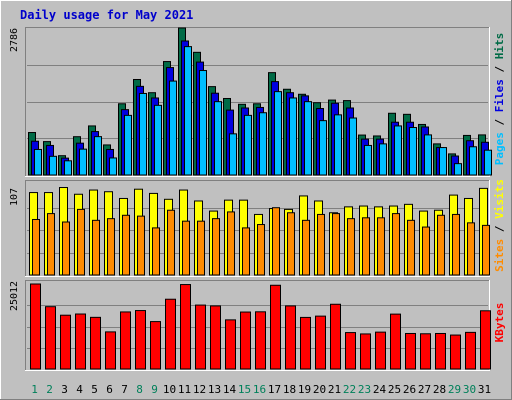 This screenshot has height=400, width=512. What do you see at coordinates (304, 389) in the screenshot?
I see `x-tick-label: 19` at bounding box center [304, 389].